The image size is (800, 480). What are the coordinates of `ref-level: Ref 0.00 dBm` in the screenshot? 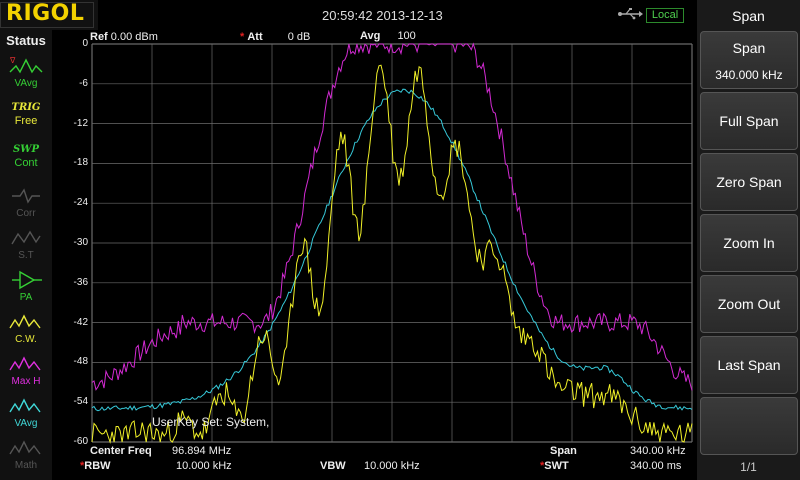 It's located at (124, 37).